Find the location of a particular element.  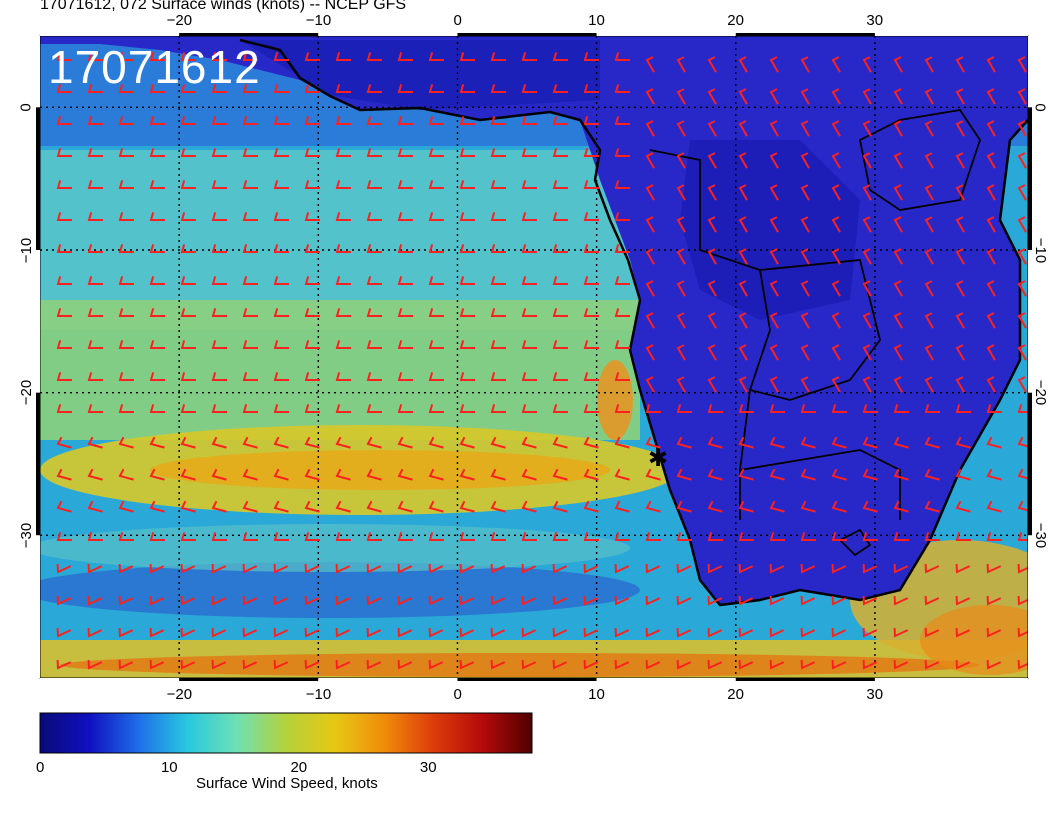

lon-tick-label-top: −10 is located at coordinates (318, 20).